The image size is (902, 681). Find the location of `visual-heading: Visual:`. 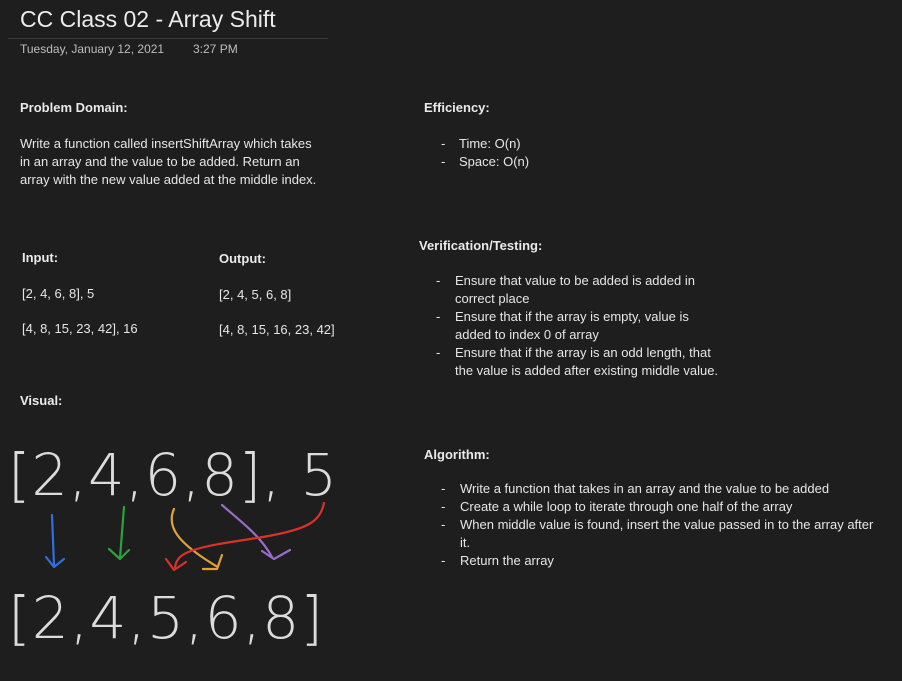

visual-heading: Visual: is located at coordinates (41, 400).